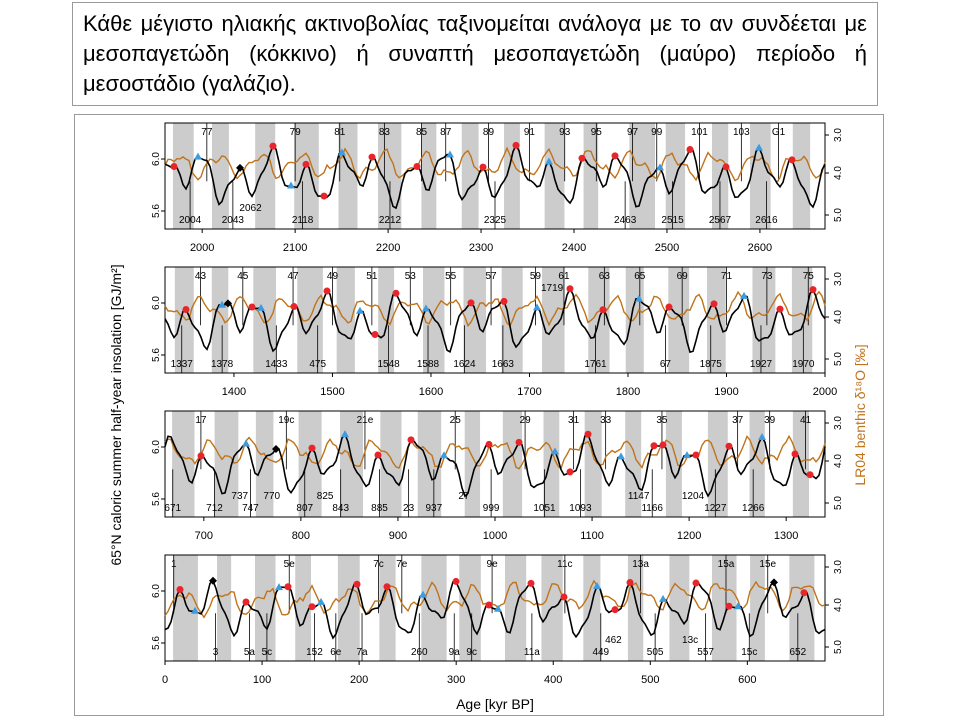  What do you see at coordinates (491, 276) in the screenshot?
I see `interglacial-label: 57` at bounding box center [491, 276].